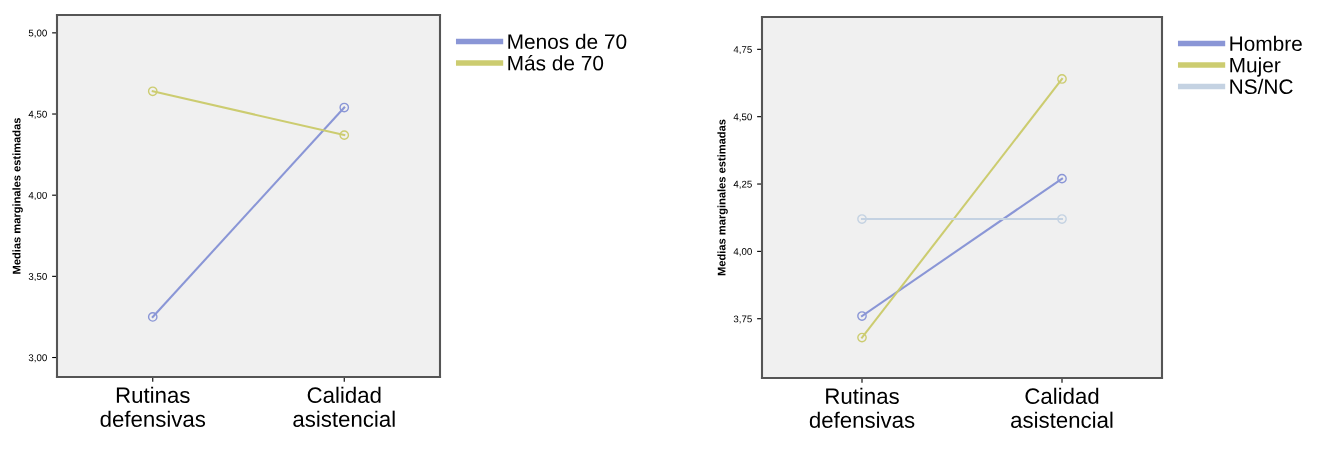  I want to click on y-tick-label: 4,75, so click(742, 50).